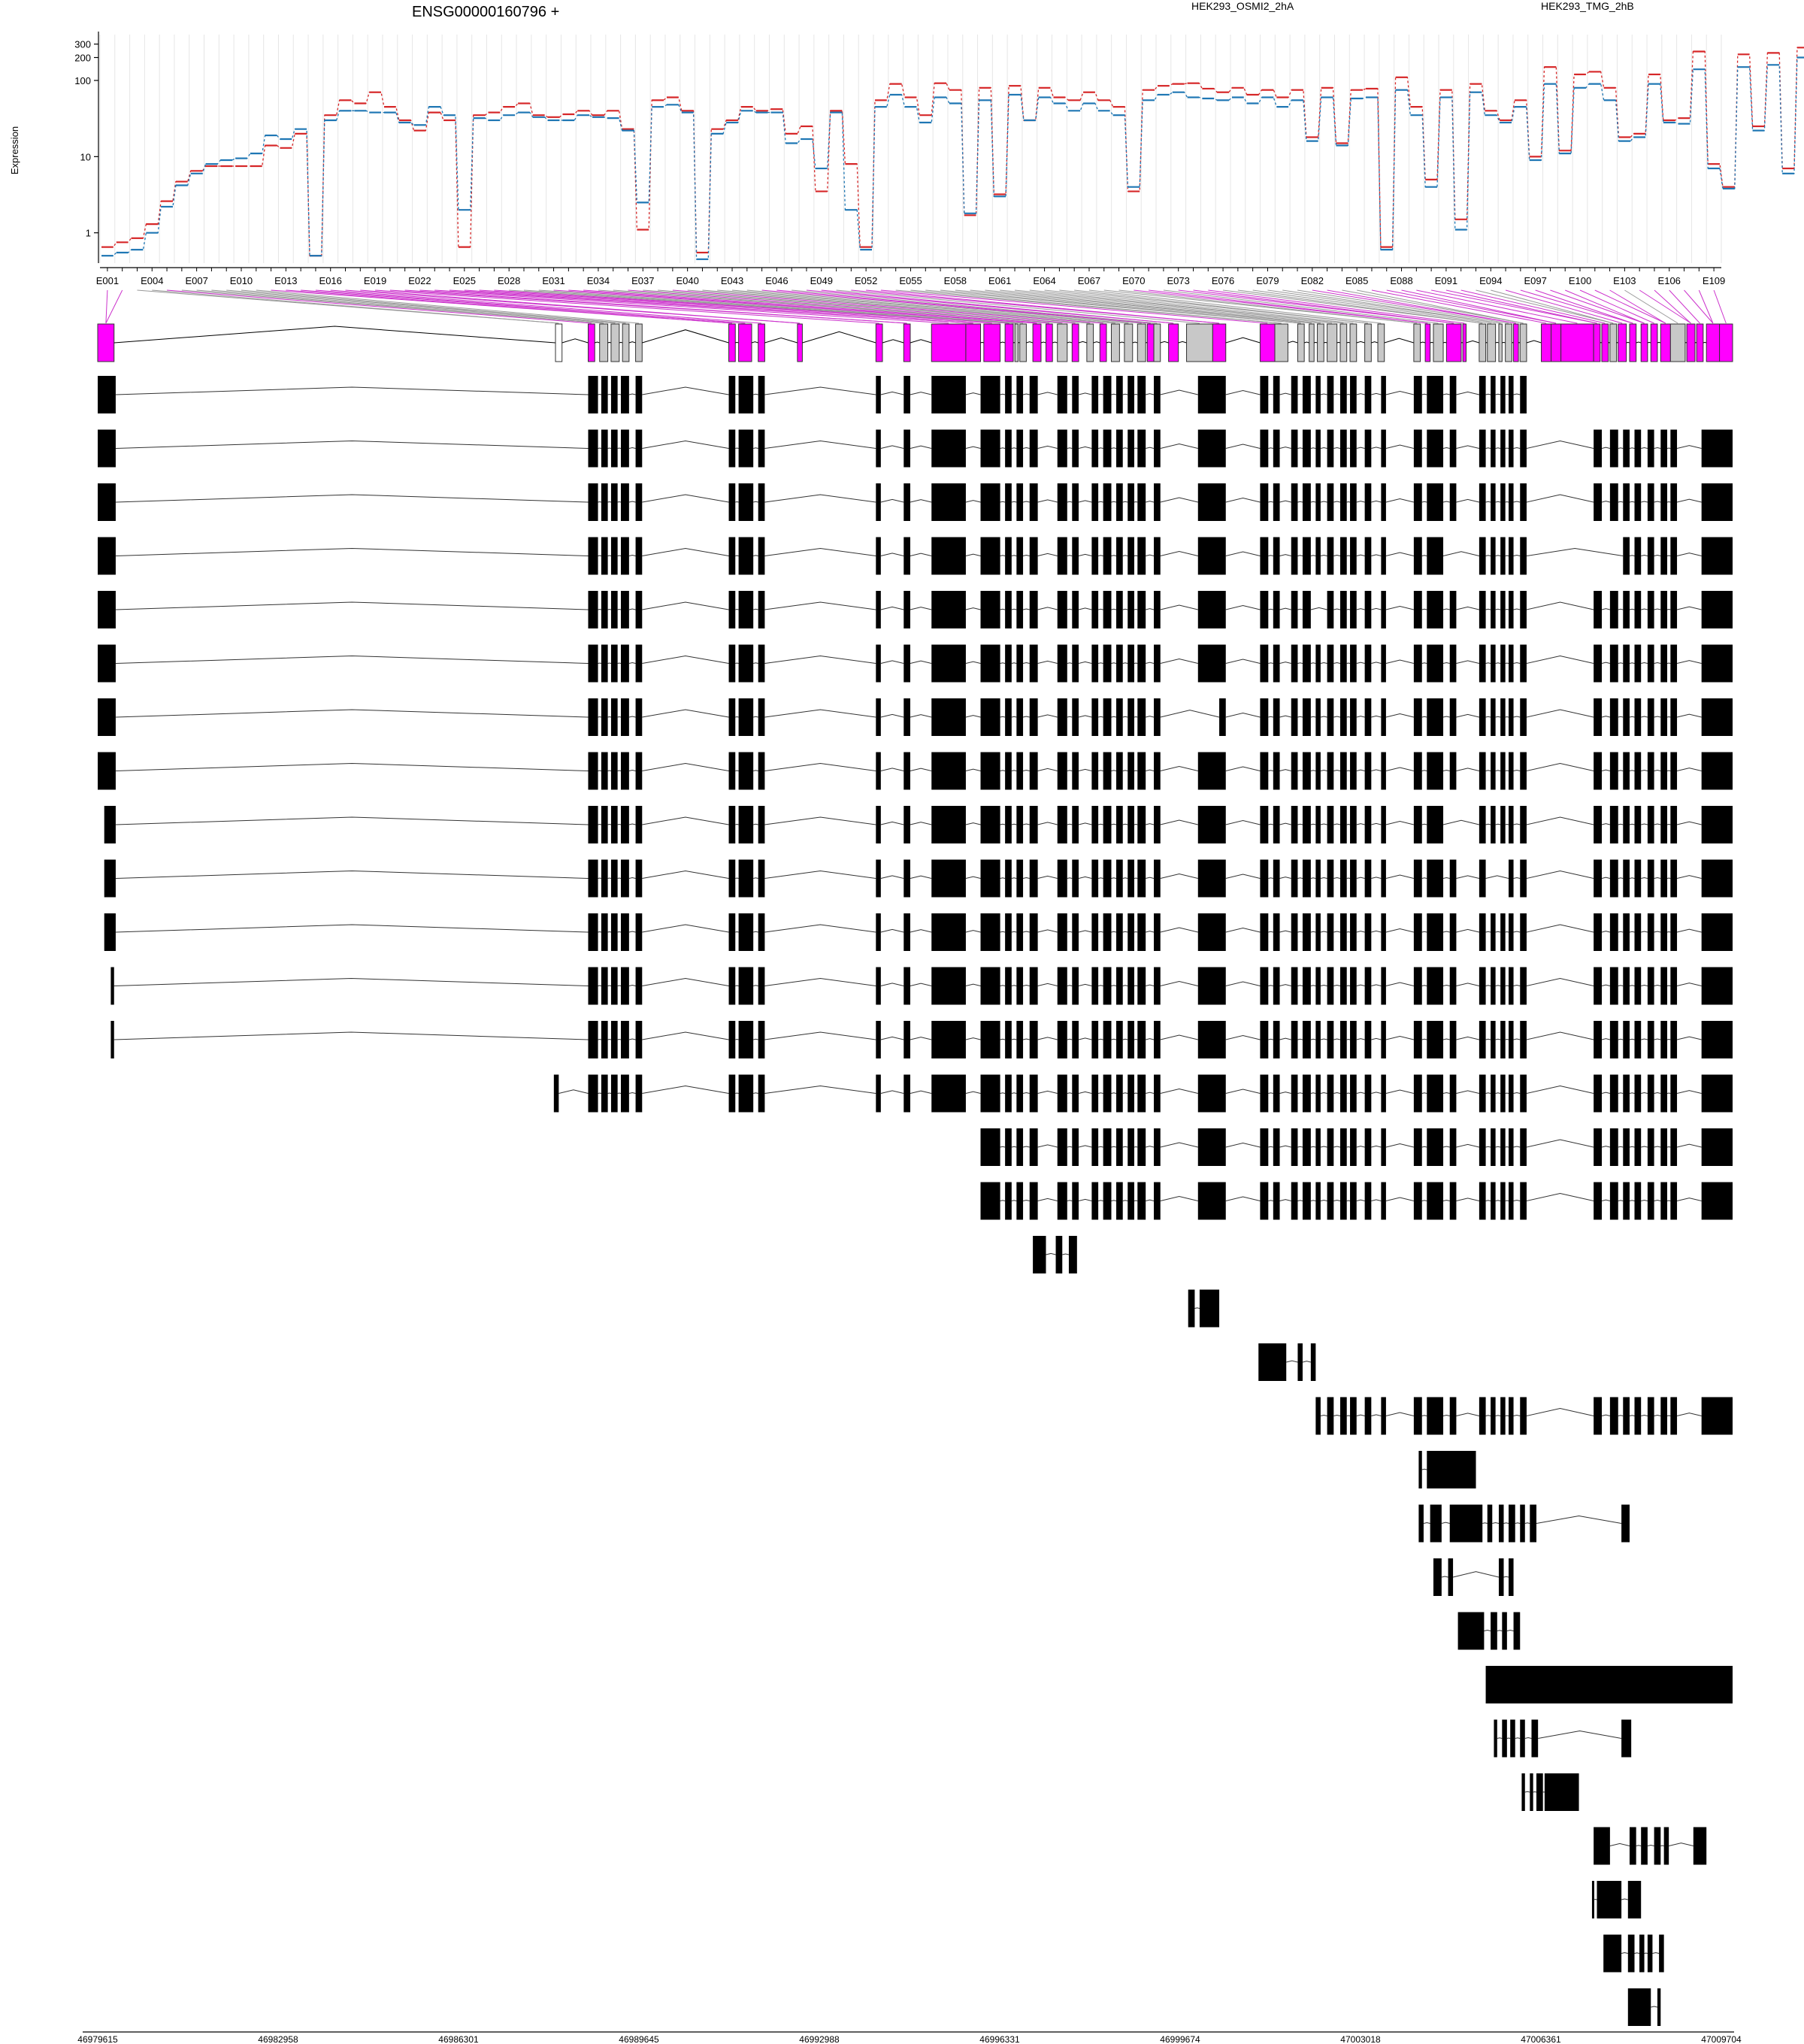 The width and height of the screenshot is (1804, 2044). I want to click on bin-intron, so click(1243, 340).